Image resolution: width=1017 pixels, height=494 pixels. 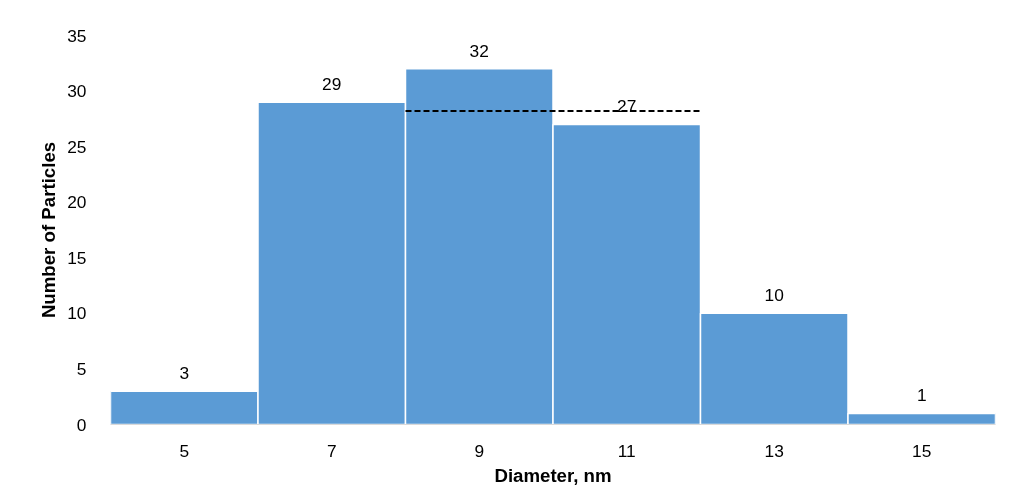 I want to click on y-axis-title: Number of Particles, so click(x=49, y=230).